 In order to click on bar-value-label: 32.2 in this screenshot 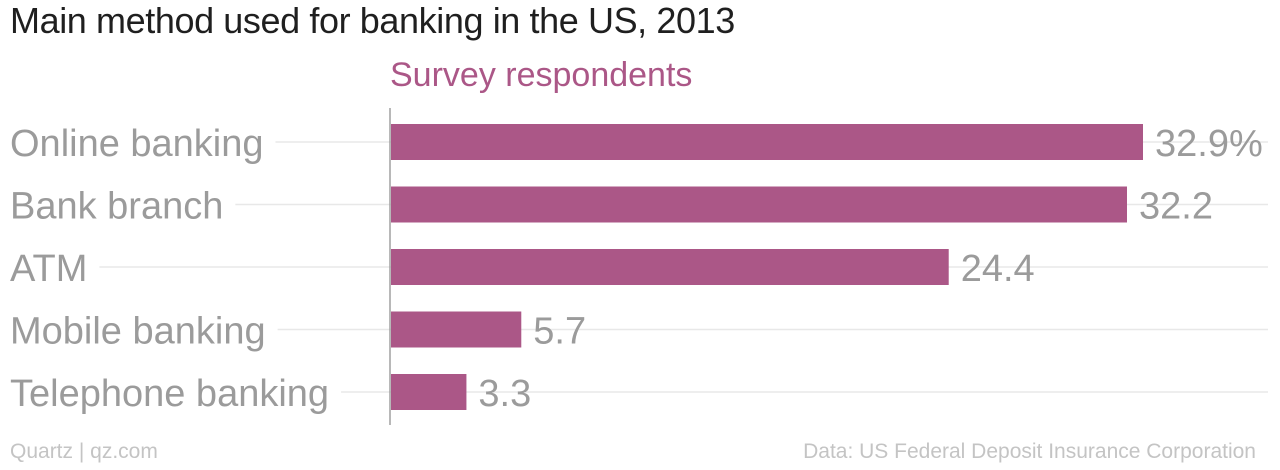, I will do `click(1176, 207)`.